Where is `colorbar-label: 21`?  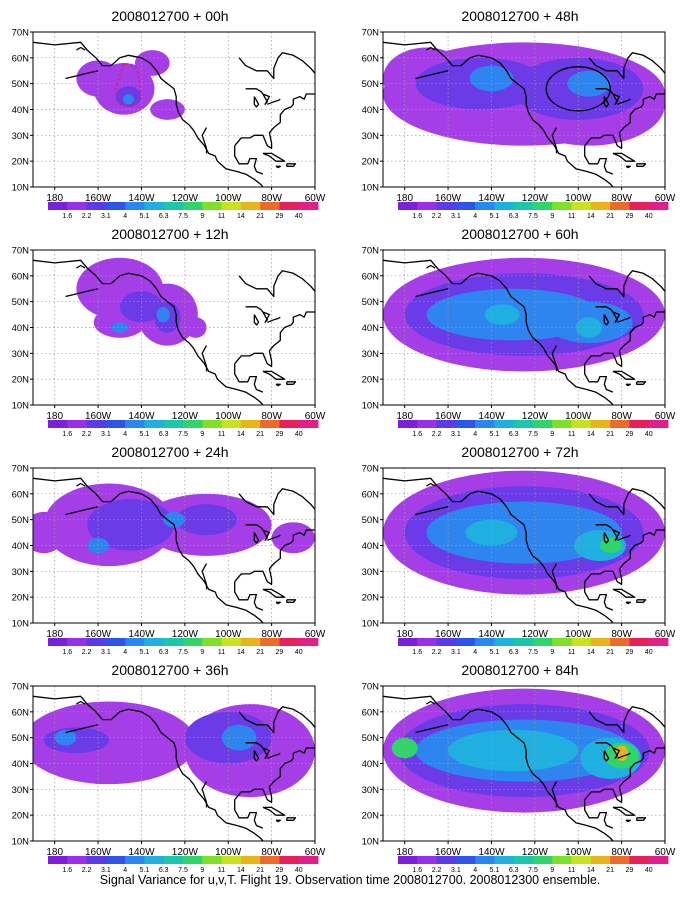
colorbar-label: 21 is located at coordinates (260, 870).